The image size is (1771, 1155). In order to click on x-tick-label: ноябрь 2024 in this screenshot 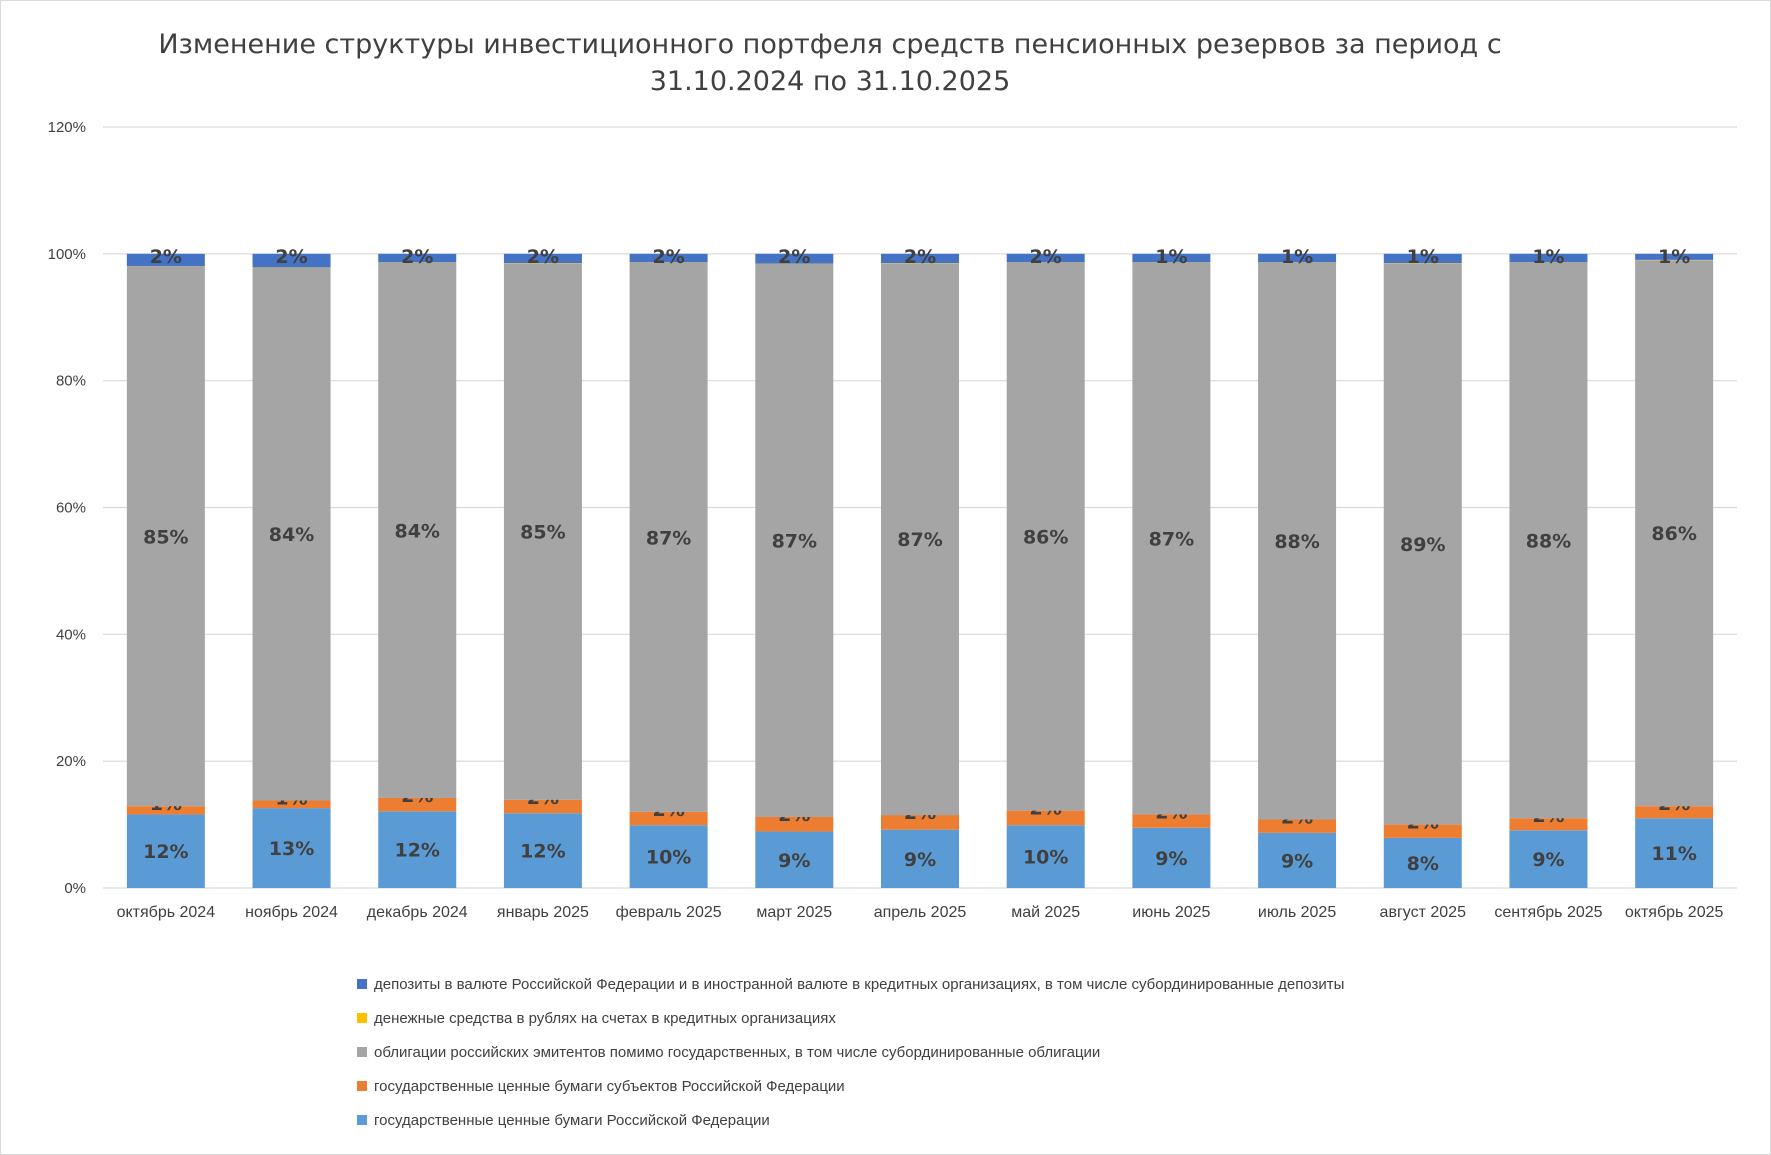, I will do `click(291, 912)`.